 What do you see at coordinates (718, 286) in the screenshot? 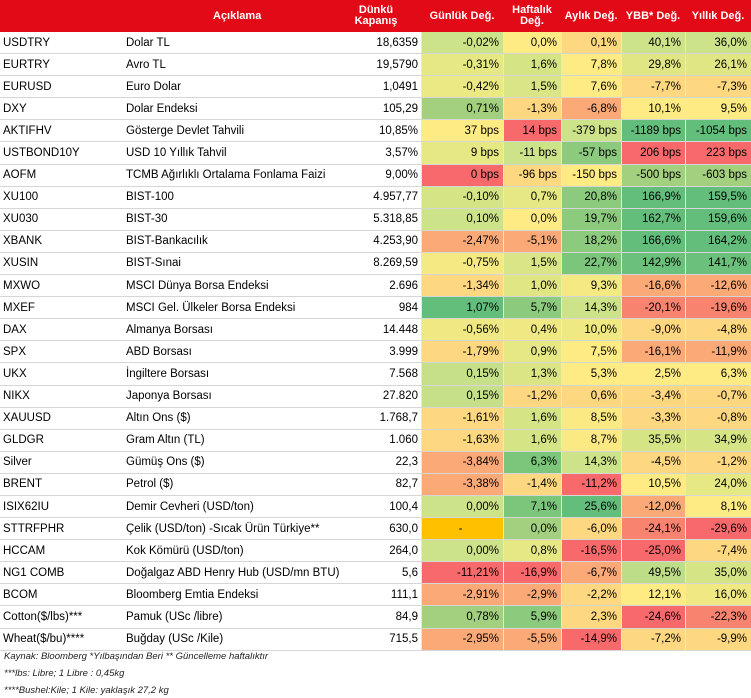
I see `yearly-change-cell: -12,6%` at bounding box center [718, 286].